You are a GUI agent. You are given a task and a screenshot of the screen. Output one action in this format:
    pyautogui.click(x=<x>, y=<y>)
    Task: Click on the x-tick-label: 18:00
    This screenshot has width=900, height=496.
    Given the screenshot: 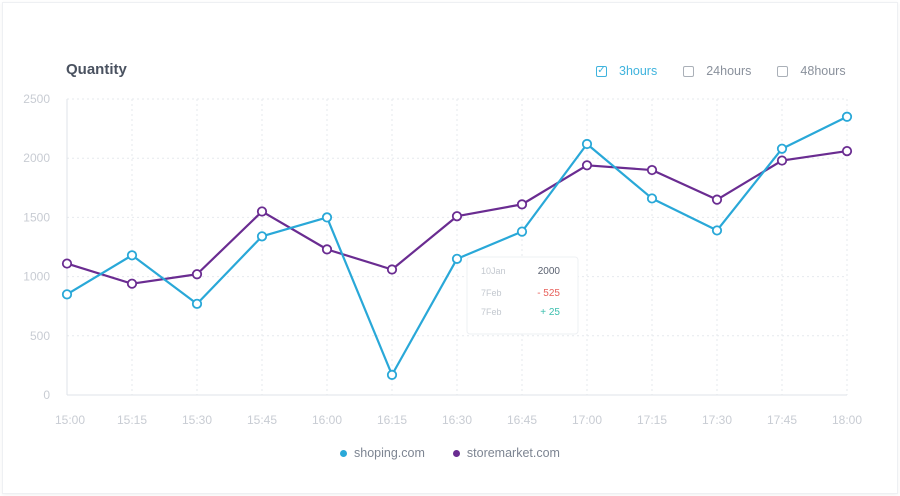 What is the action you would take?
    pyautogui.click(x=847, y=420)
    